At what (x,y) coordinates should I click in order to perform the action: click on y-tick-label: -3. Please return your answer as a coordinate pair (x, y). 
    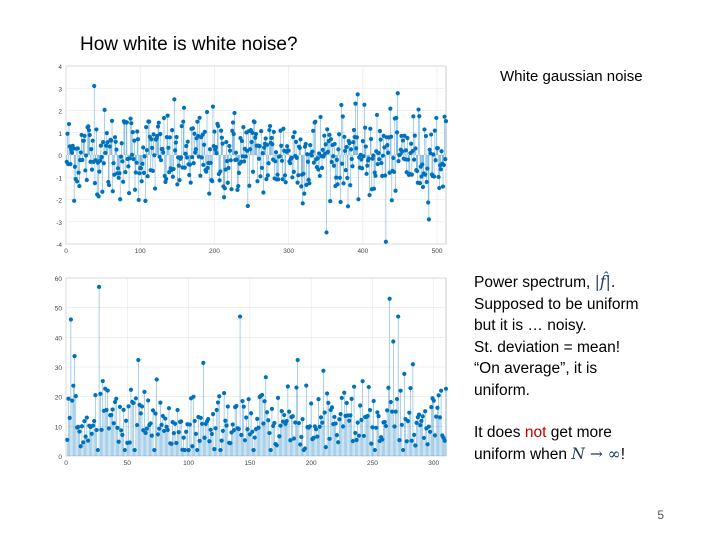
    Looking at the image, I should click on (59, 223).